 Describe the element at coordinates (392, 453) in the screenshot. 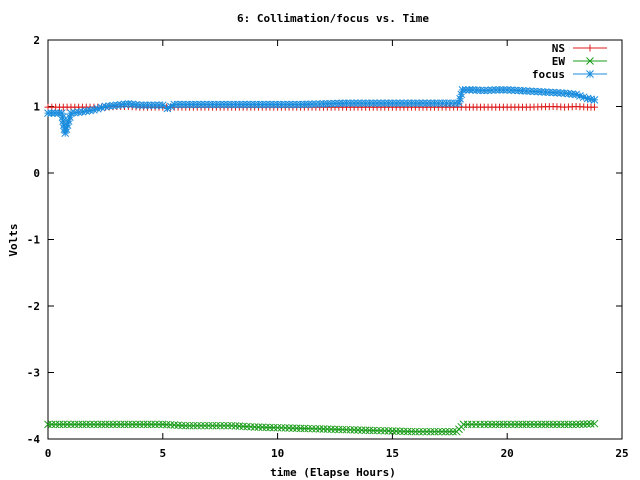

I see `x-tick-label: 15` at that location.